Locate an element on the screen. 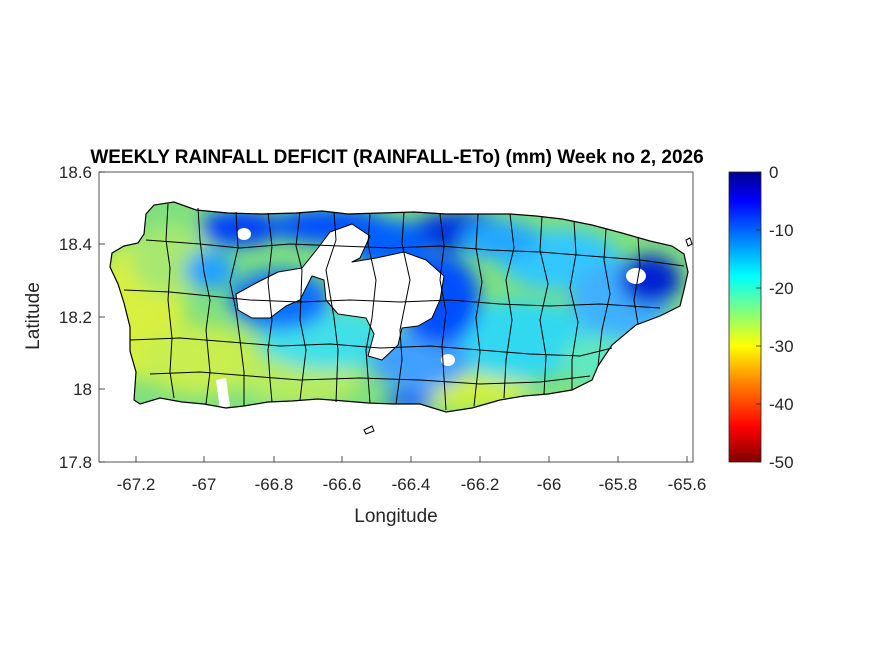 Image resolution: width=875 pixels, height=656 pixels. no-data-area-north is located at coordinates (244, 234).